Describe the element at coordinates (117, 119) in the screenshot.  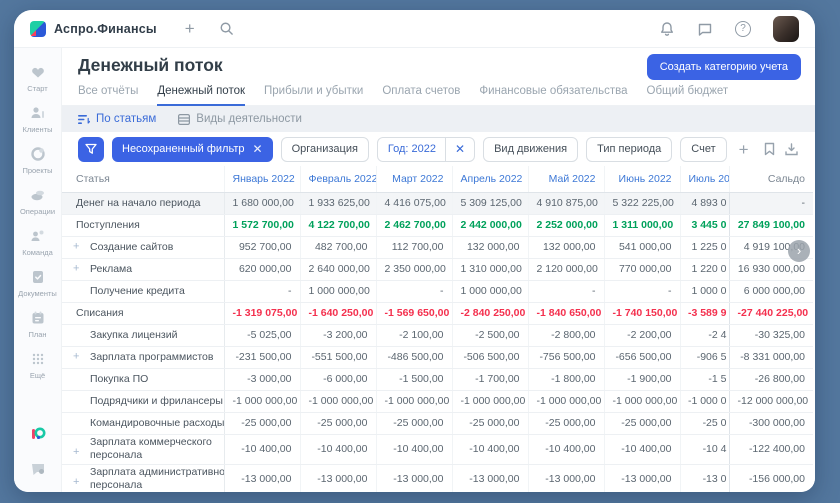
I see `view-by-articles: По статьям` at that location.